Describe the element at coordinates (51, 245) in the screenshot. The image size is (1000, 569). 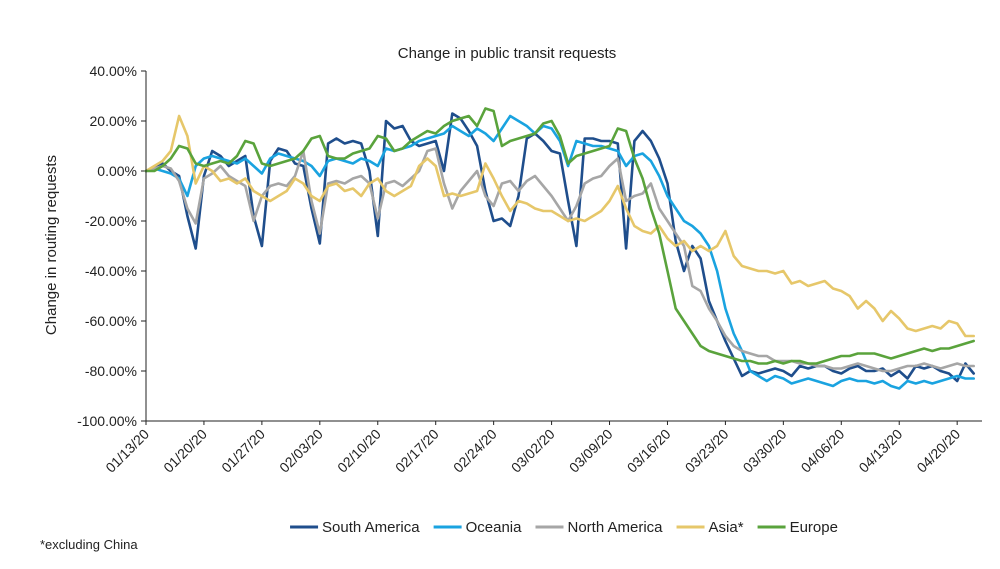
I see `y-axis-title: Change in routing requests` at that location.